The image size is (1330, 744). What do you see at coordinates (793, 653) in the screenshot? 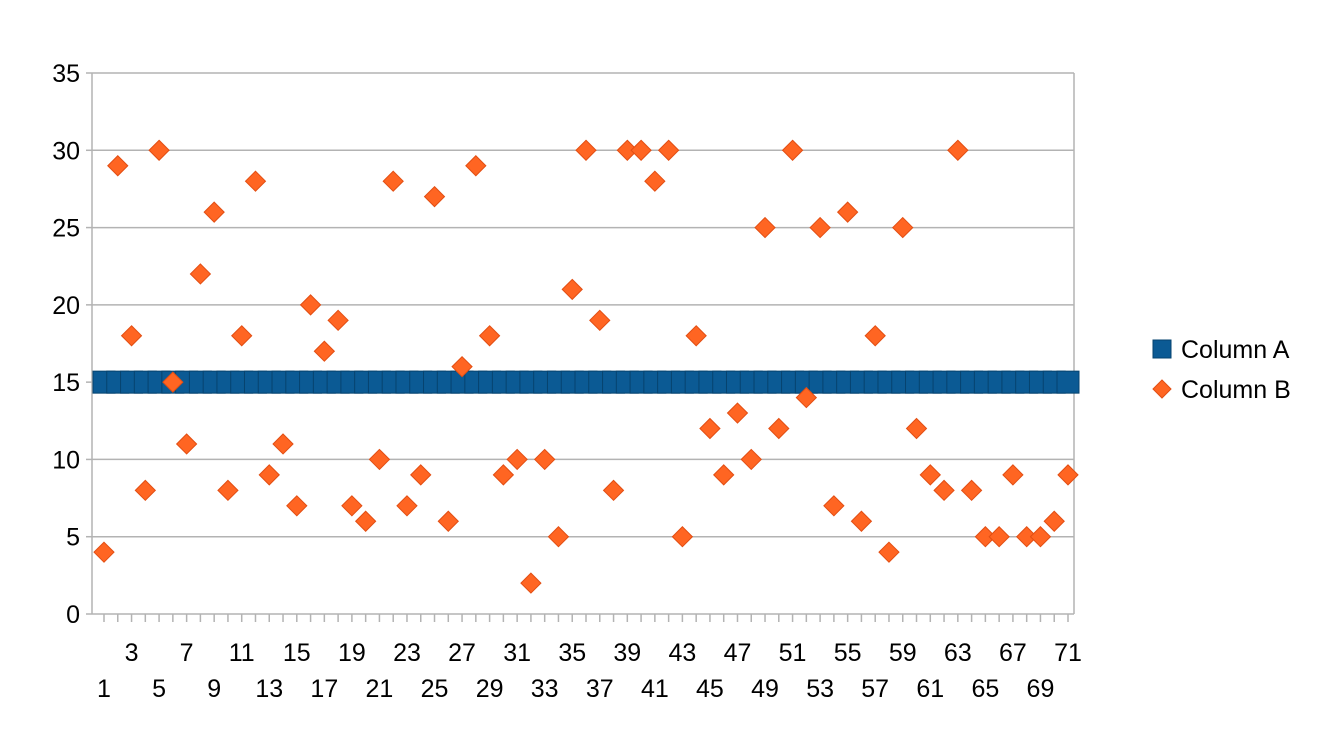
I see `x-tick-label: 51` at bounding box center [793, 653].